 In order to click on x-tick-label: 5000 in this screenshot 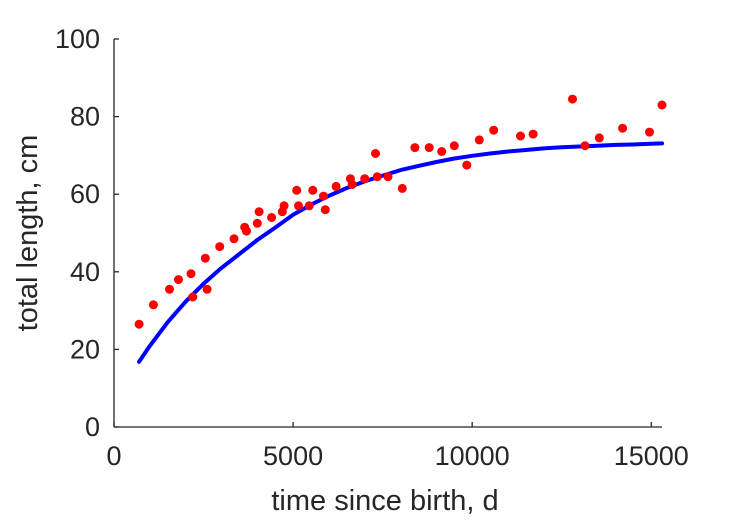, I will do `click(293, 456)`.